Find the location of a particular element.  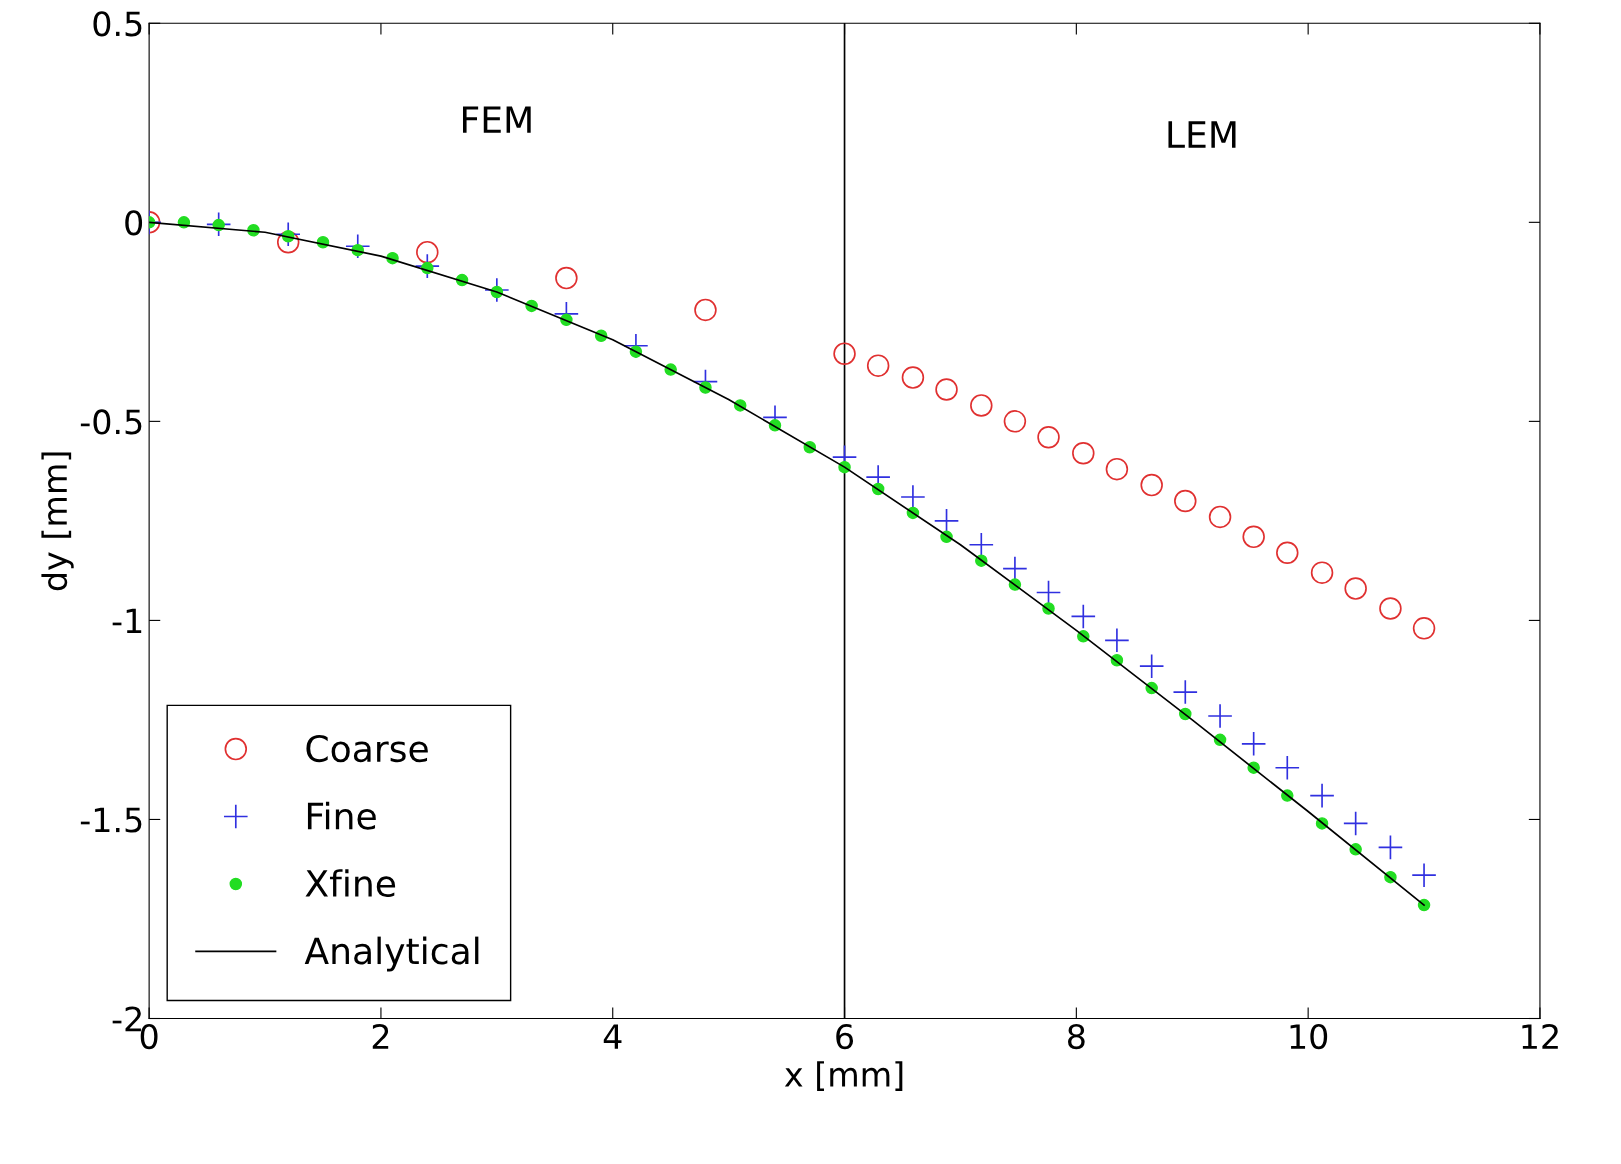

x-axis-title: x [mm] is located at coordinates (843, 1076).